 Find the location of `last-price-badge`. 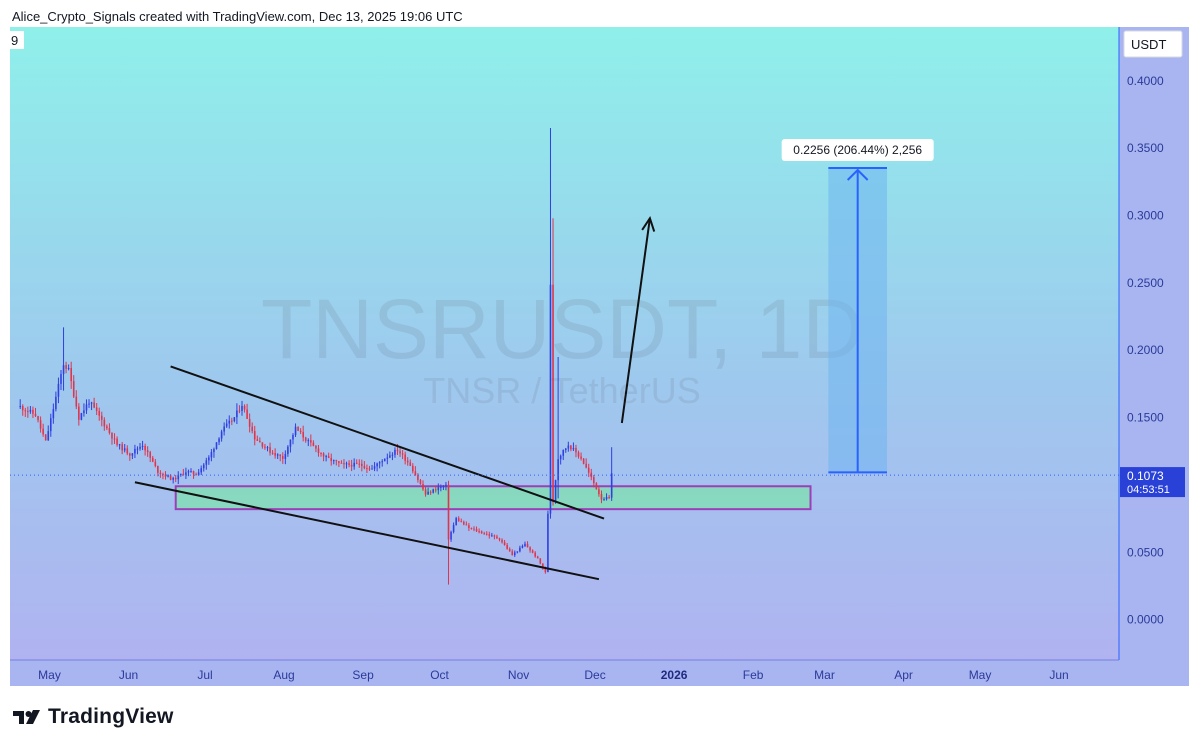

last-price-badge is located at coordinates (1152, 482).